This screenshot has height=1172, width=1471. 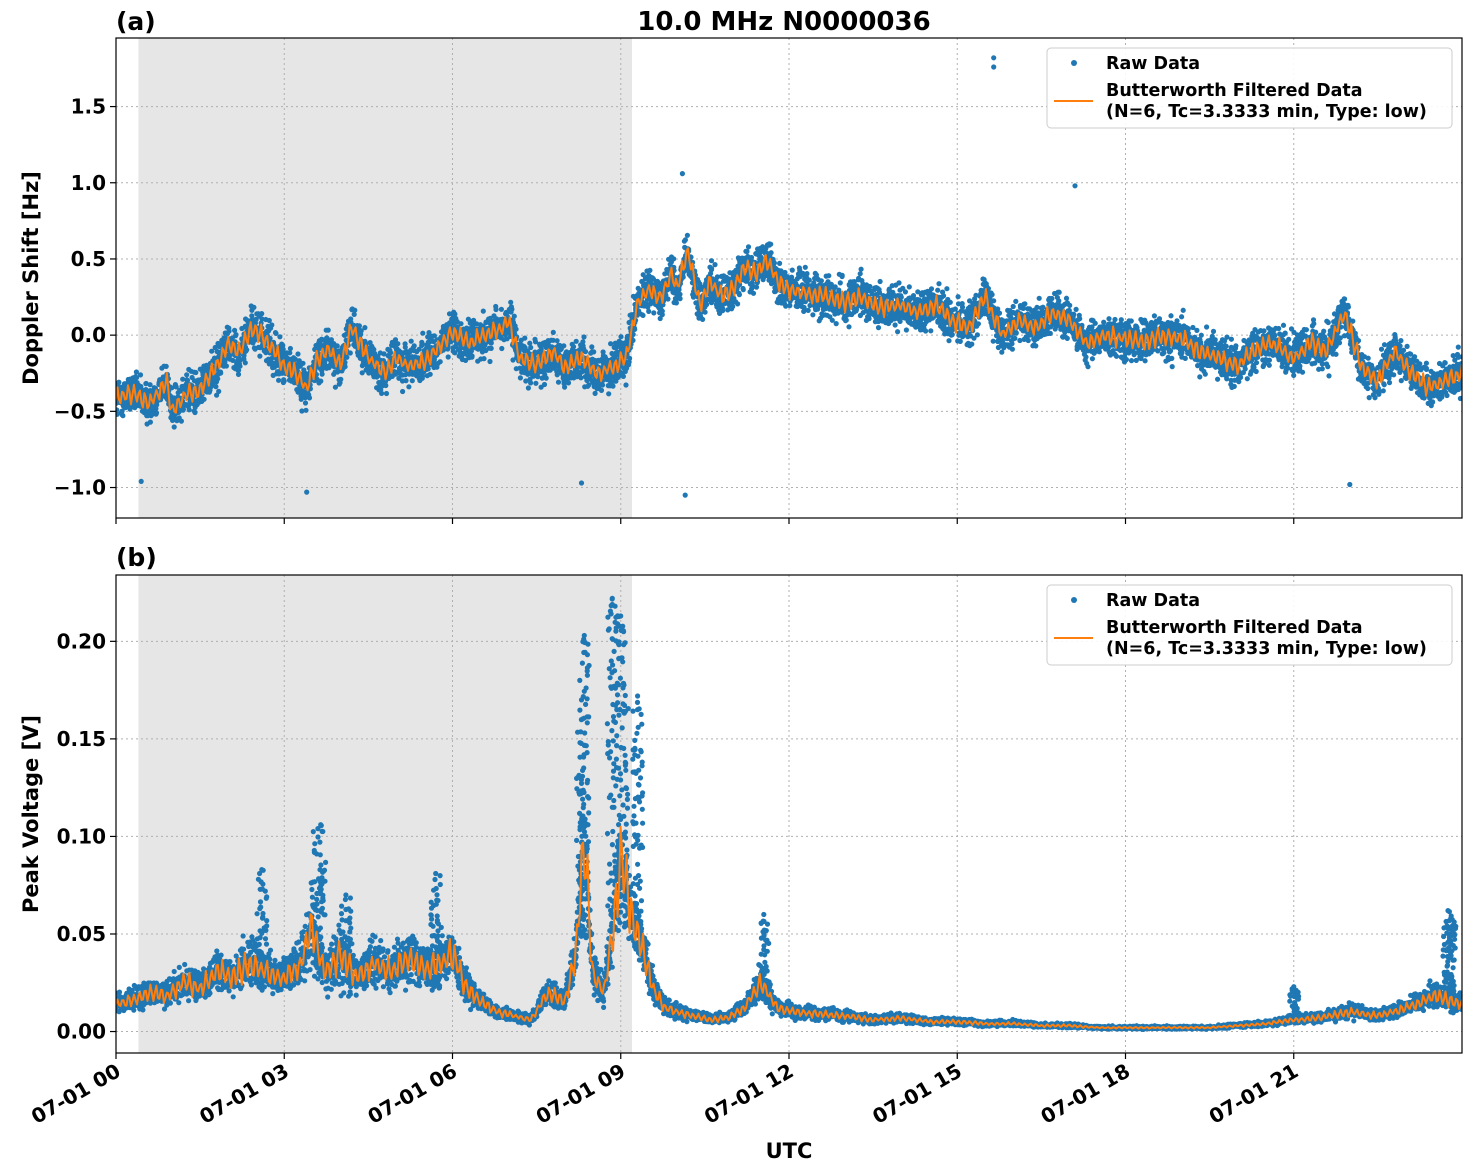 What do you see at coordinates (1266, 649) in the screenshot?
I see `panel-b-legend-filtered-params: (N=6, Tc=3.3333 min, Type: low)` at bounding box center [1266, 649].